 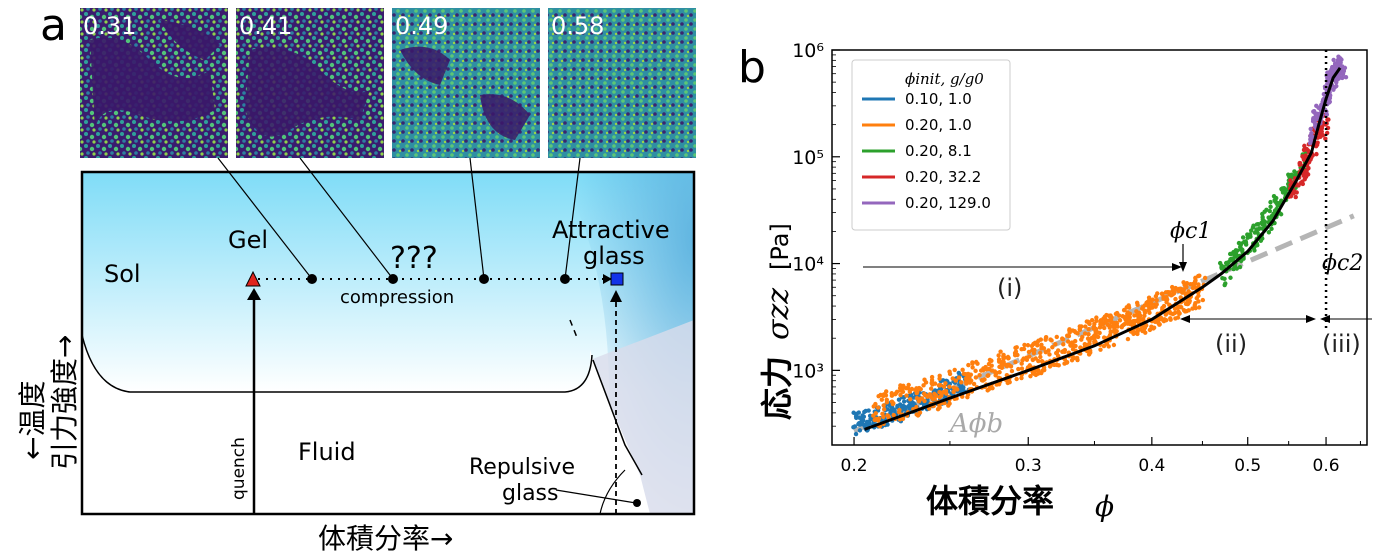 What do you see at coordinates (975, 424) in the screenshot?
I see `annotation-fit: Aϕb` at bounding box center [975, 424].